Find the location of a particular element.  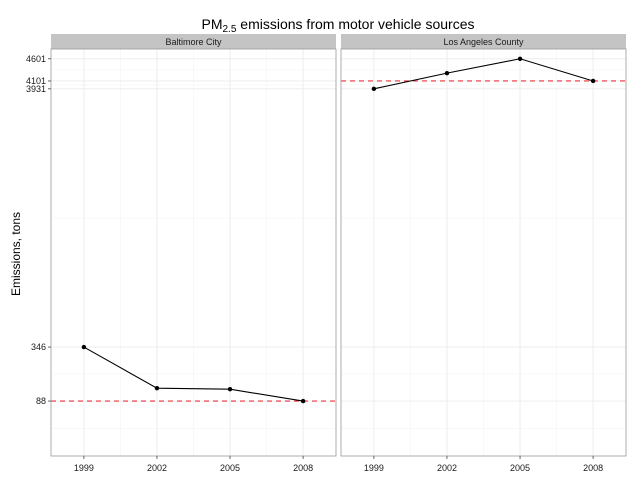

chart-title-rest: emissions from motor vehicle sources is located at coordinates (355, 24).